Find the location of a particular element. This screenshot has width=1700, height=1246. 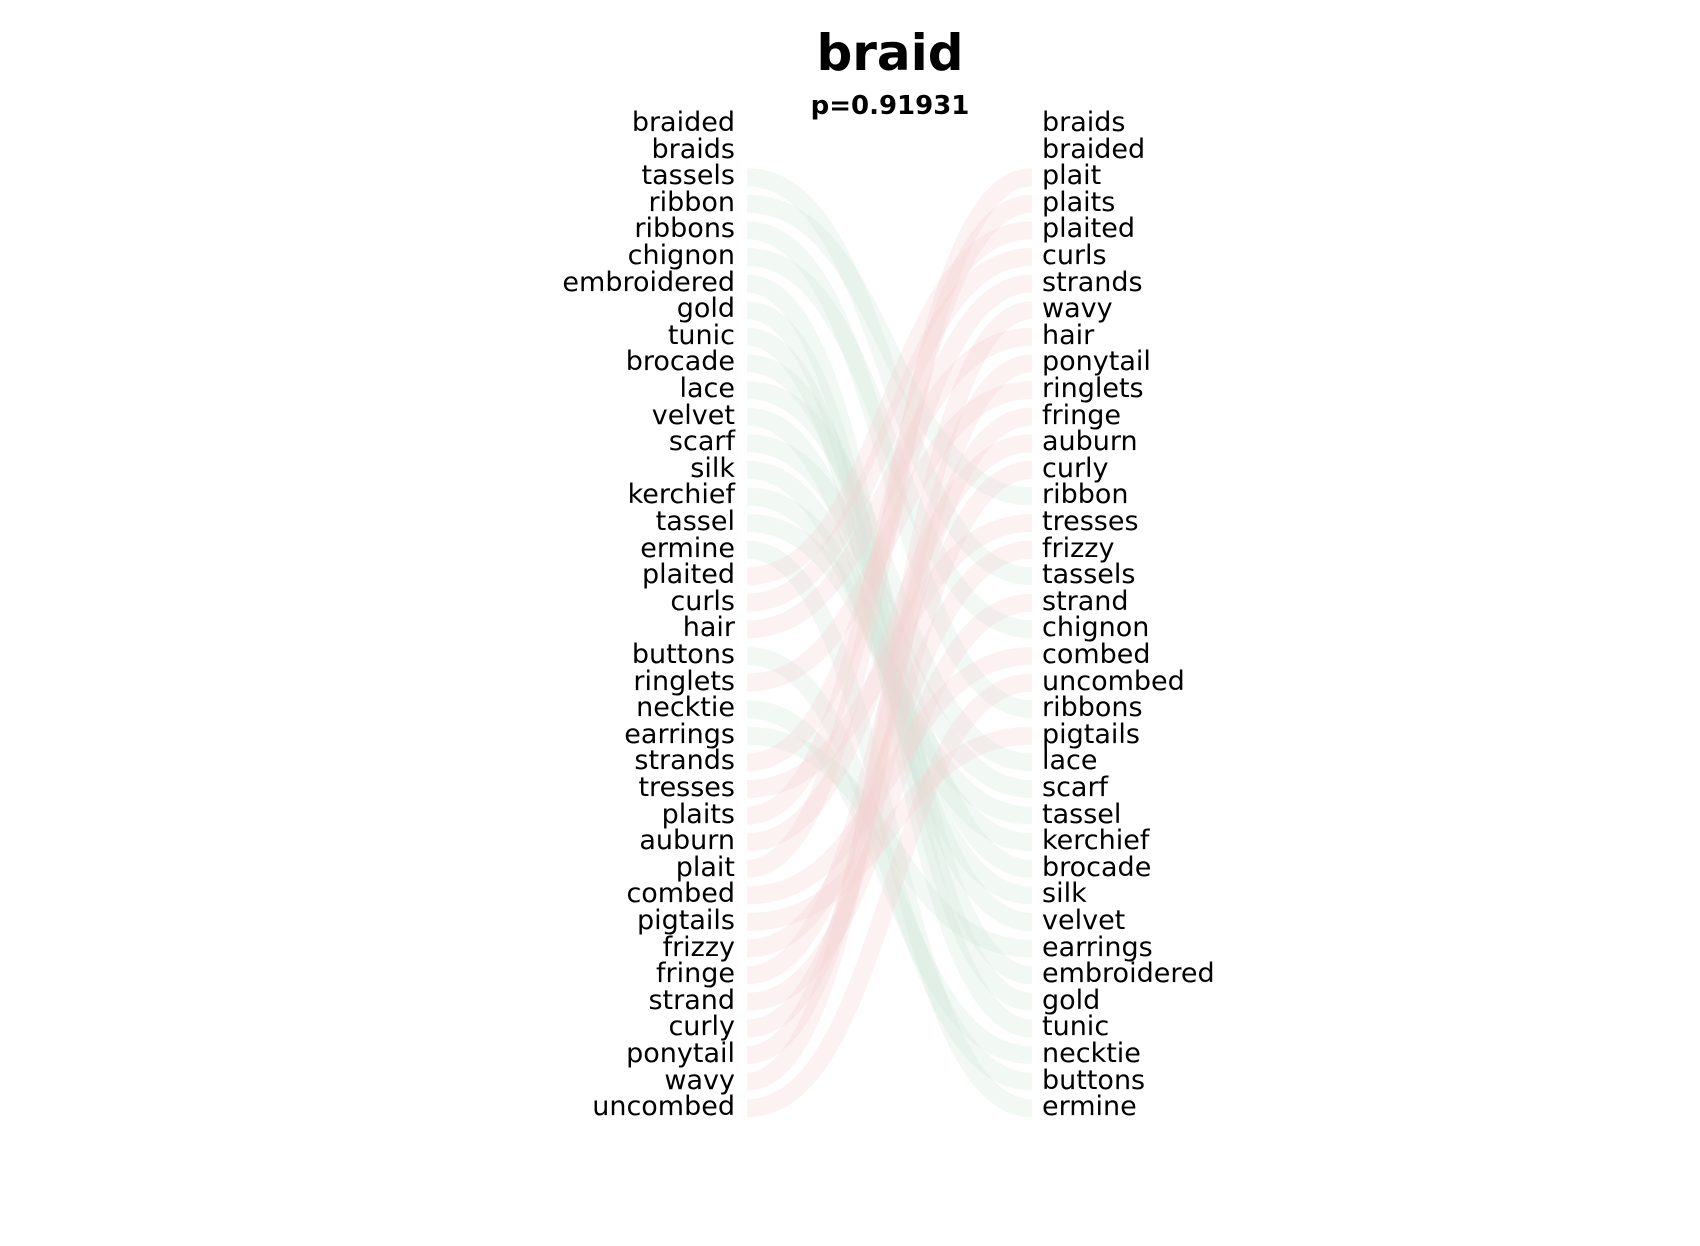

left-word: lace is located at coordinates (707, 388).